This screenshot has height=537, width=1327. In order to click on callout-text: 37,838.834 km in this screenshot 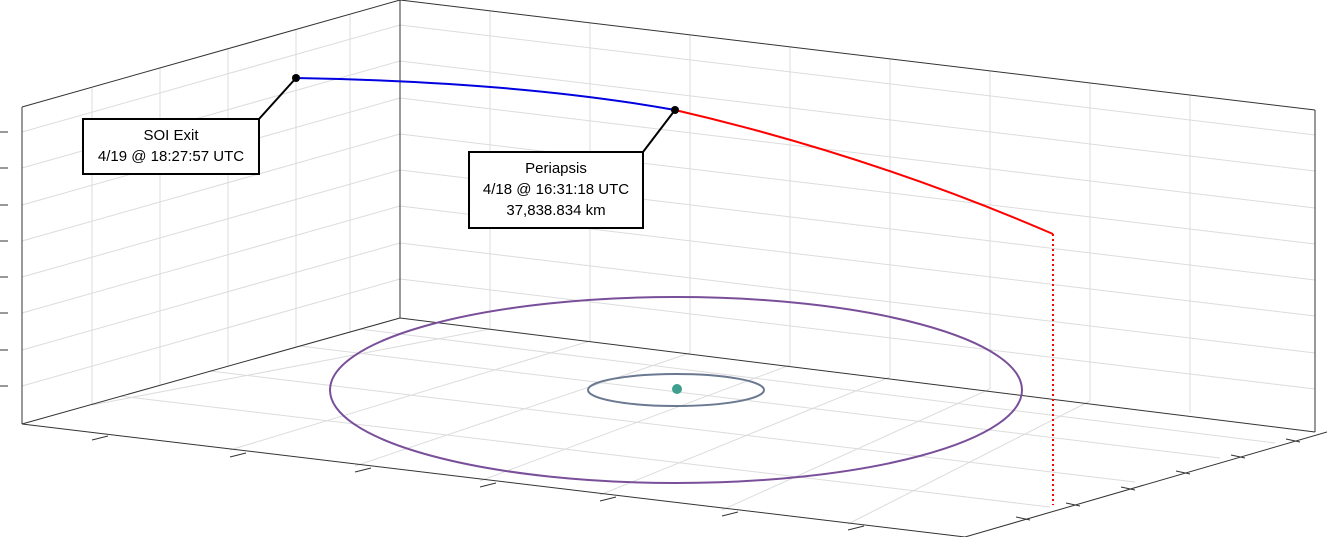, I will do `click(555, 210)`.